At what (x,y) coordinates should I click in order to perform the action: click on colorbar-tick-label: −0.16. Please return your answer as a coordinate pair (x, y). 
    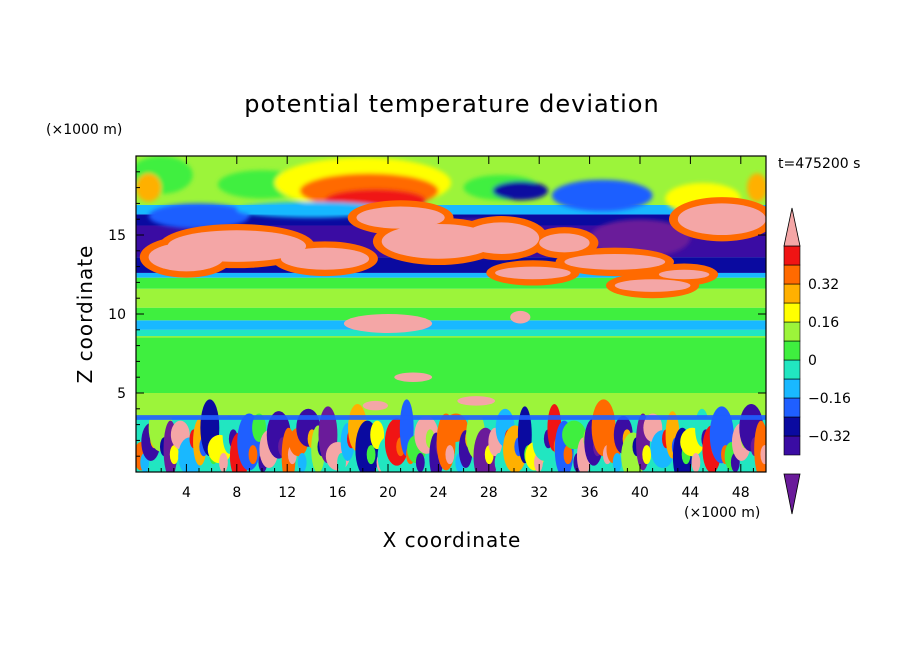
    Looking at the image, I should click on (829, 399).